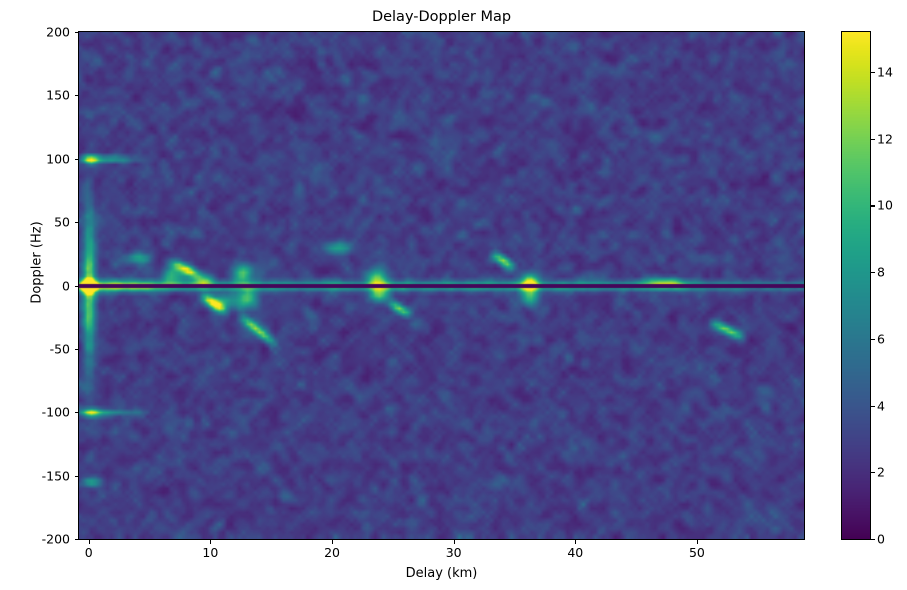  What do you see at coordinates (332, 552) in the screenshot?
I see `x-tick-label: 20` at bounding box center [332, 552].